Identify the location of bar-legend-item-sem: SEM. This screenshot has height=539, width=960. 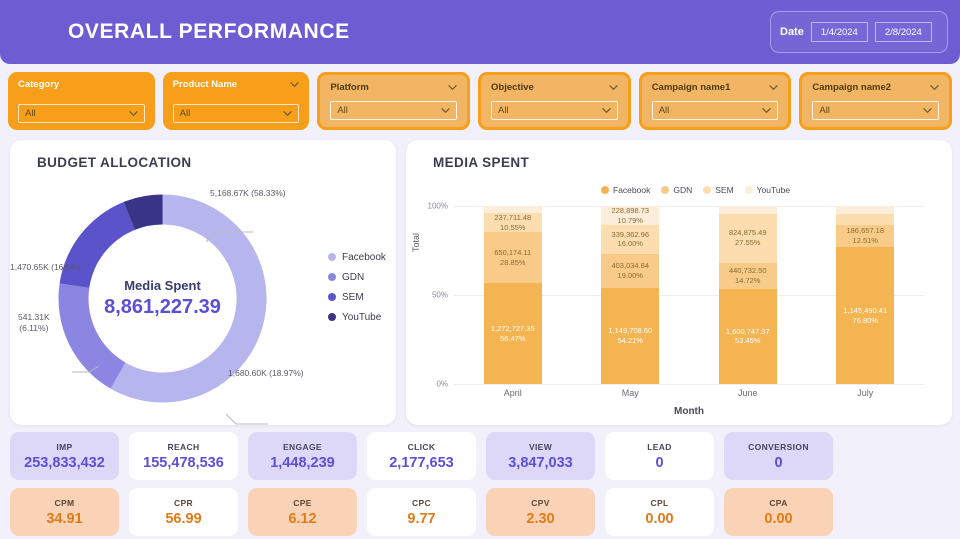
(718, 190).